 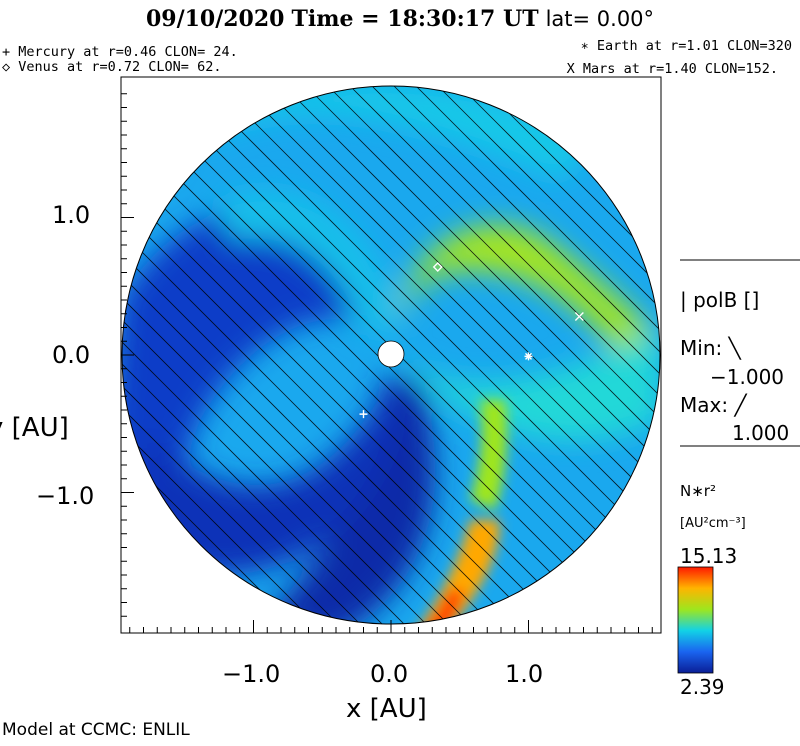 What do you see at coordinates (672, 69) in the screenshot?
I see `mars-label: X Mars at r=1.40 CLON=152.` at bounding box center [672, 69].